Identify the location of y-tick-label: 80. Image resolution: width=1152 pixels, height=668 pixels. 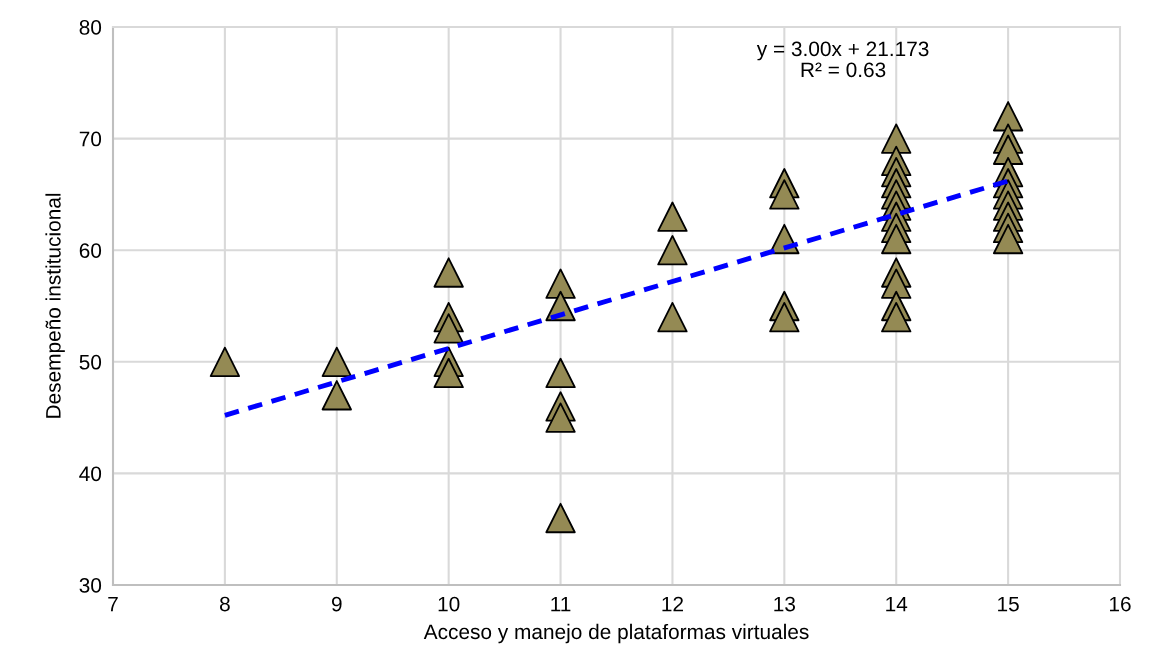
(90, 27).